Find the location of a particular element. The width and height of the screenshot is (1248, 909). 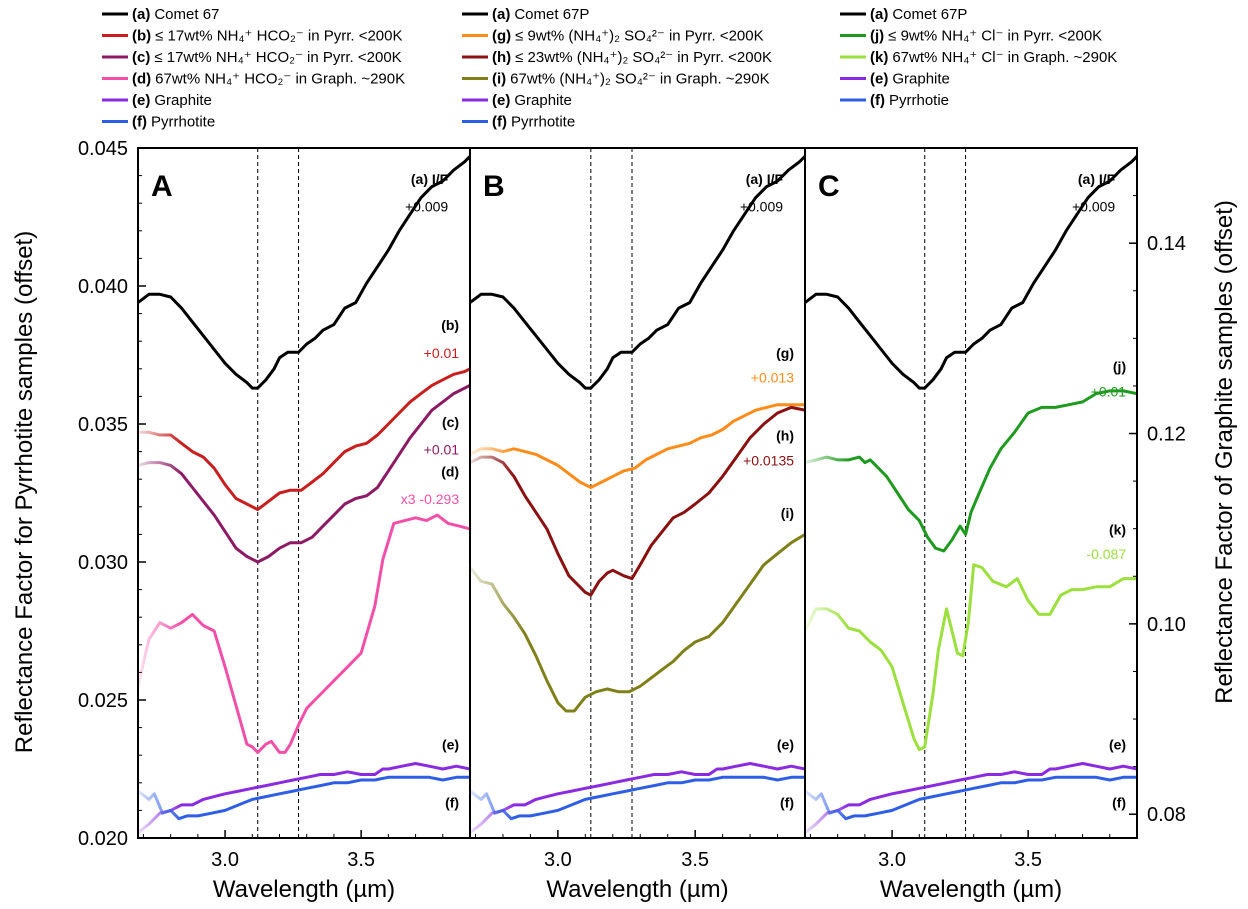

curve-offset-label: +0.013 is located at coordinates (772, 378).